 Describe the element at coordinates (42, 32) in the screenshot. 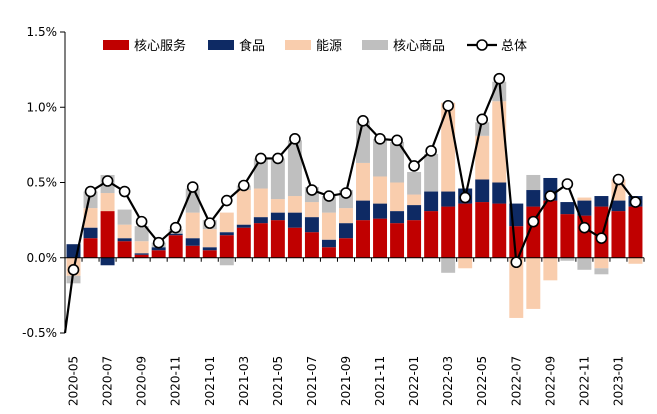

I see `y-tick-label: 1.5%` at that location.